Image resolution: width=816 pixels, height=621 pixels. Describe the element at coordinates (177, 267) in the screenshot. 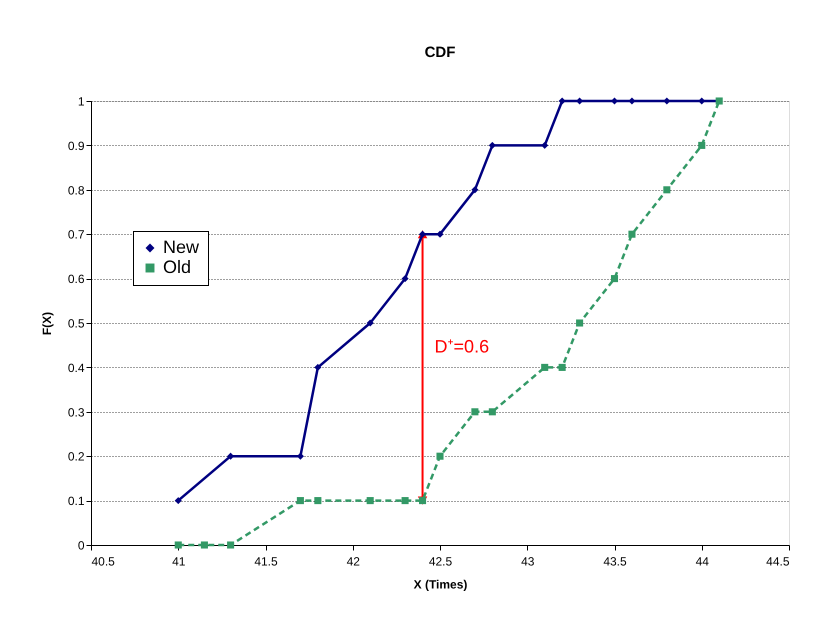

I see `legend-label: Old` at that location.